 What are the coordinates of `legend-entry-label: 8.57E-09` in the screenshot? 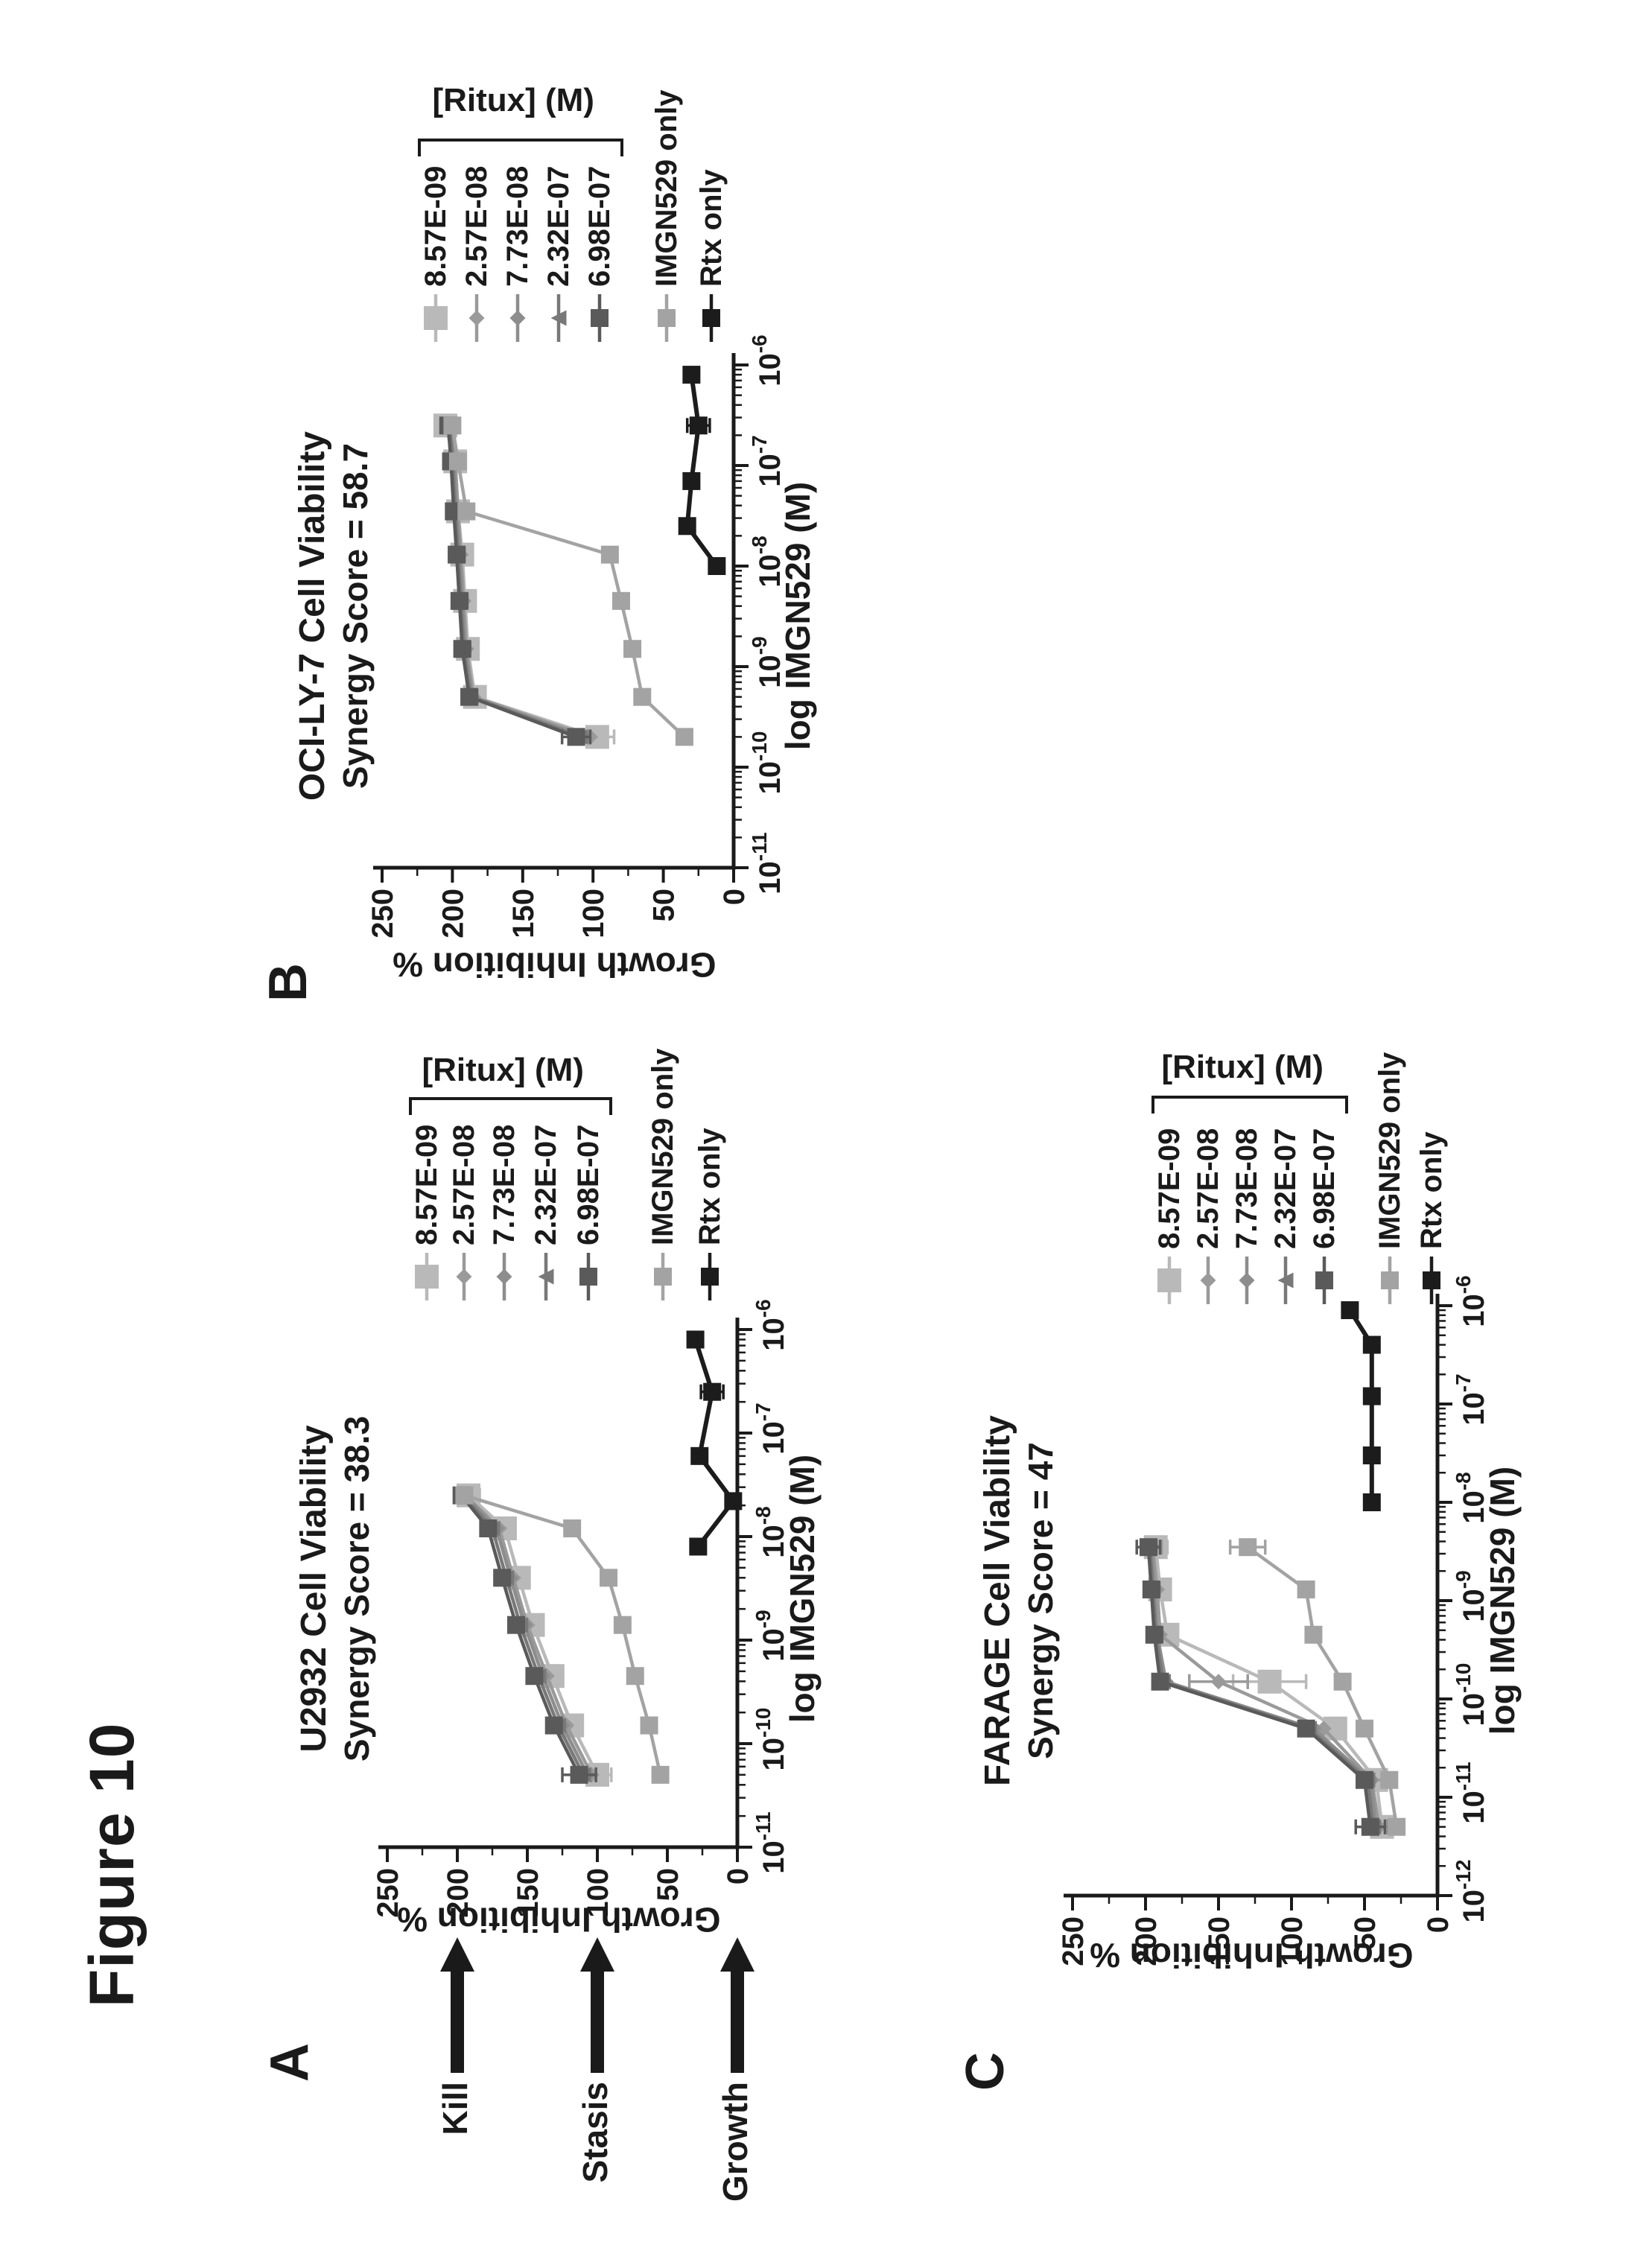 It's located at (1169, 1188).